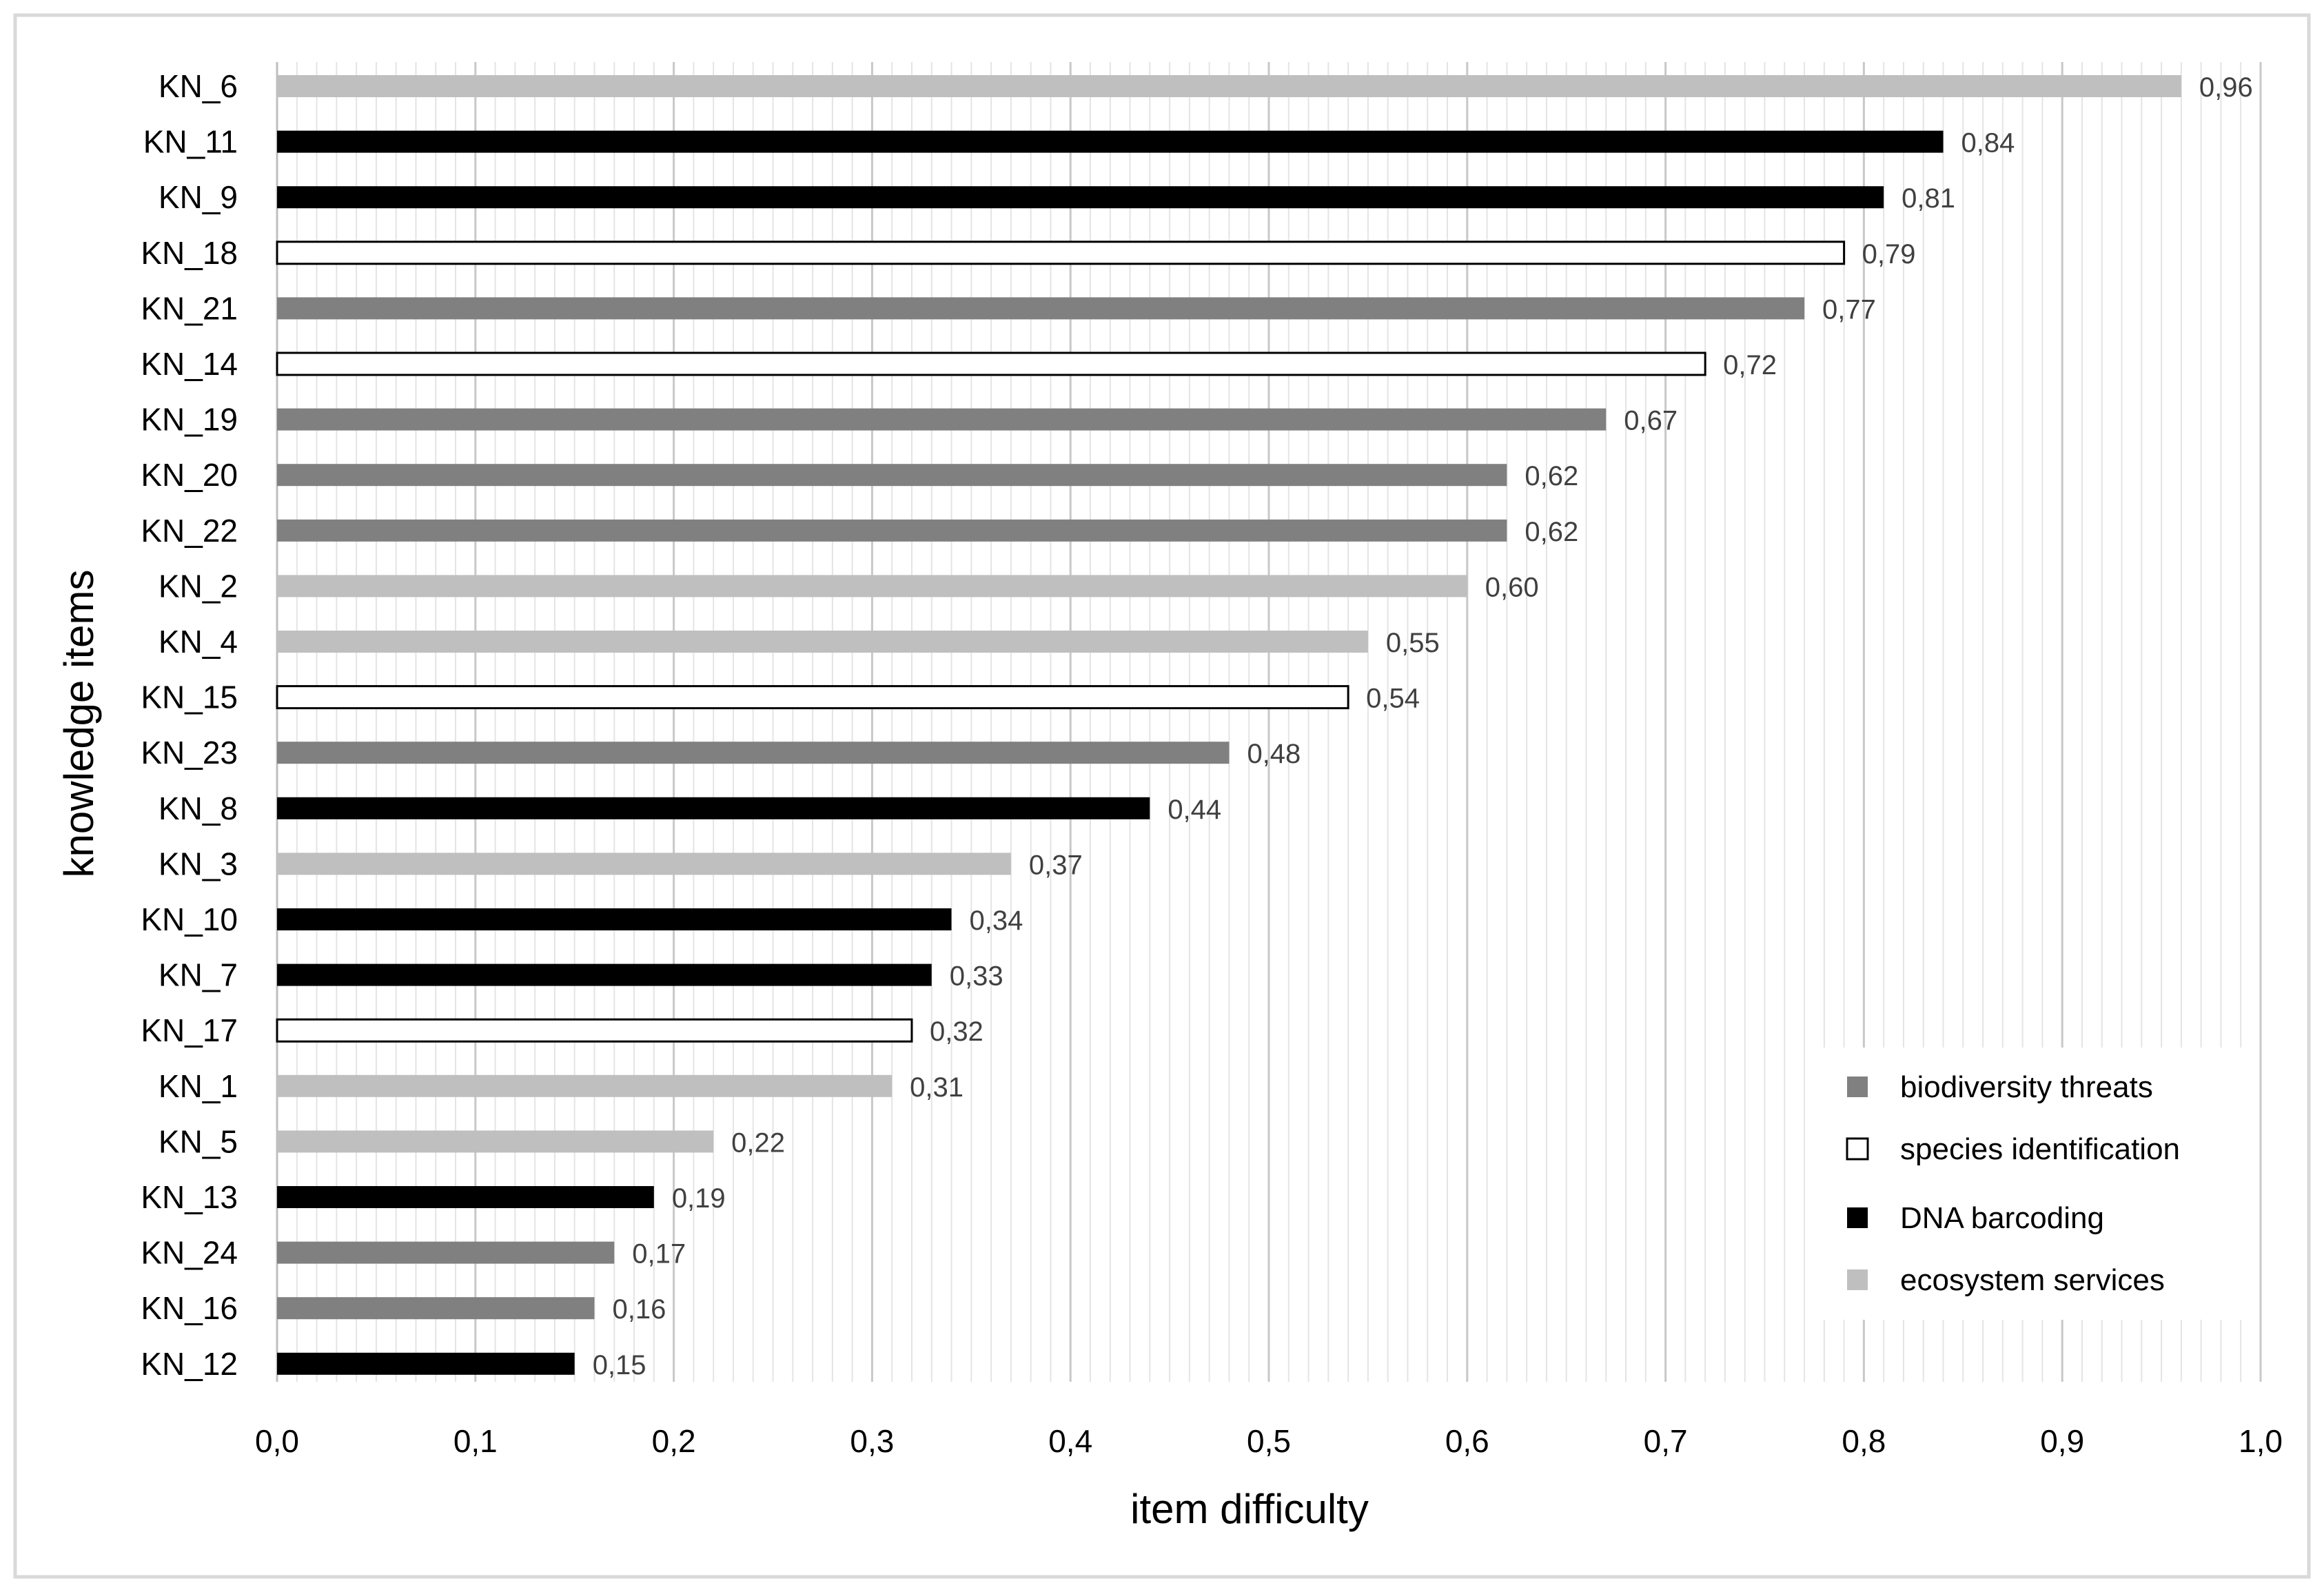 This screenshot has width=2324, height=1592. What do you see at coordinates (198, 1086) in the screenshot?
I see `category-label: KN_1` at bounding box center [198, 1086].